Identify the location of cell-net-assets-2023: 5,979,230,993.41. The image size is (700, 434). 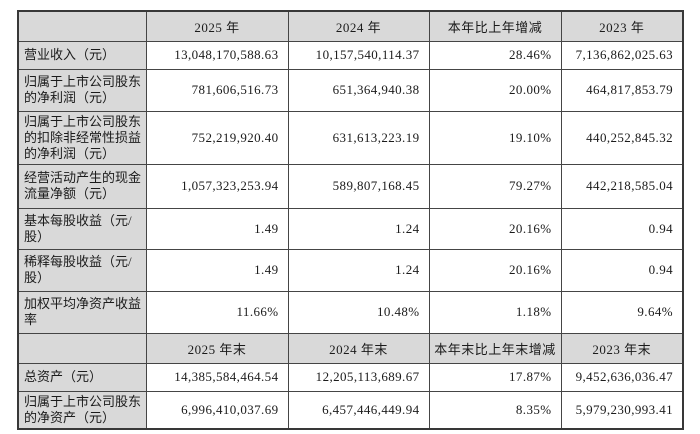
(622, 409).